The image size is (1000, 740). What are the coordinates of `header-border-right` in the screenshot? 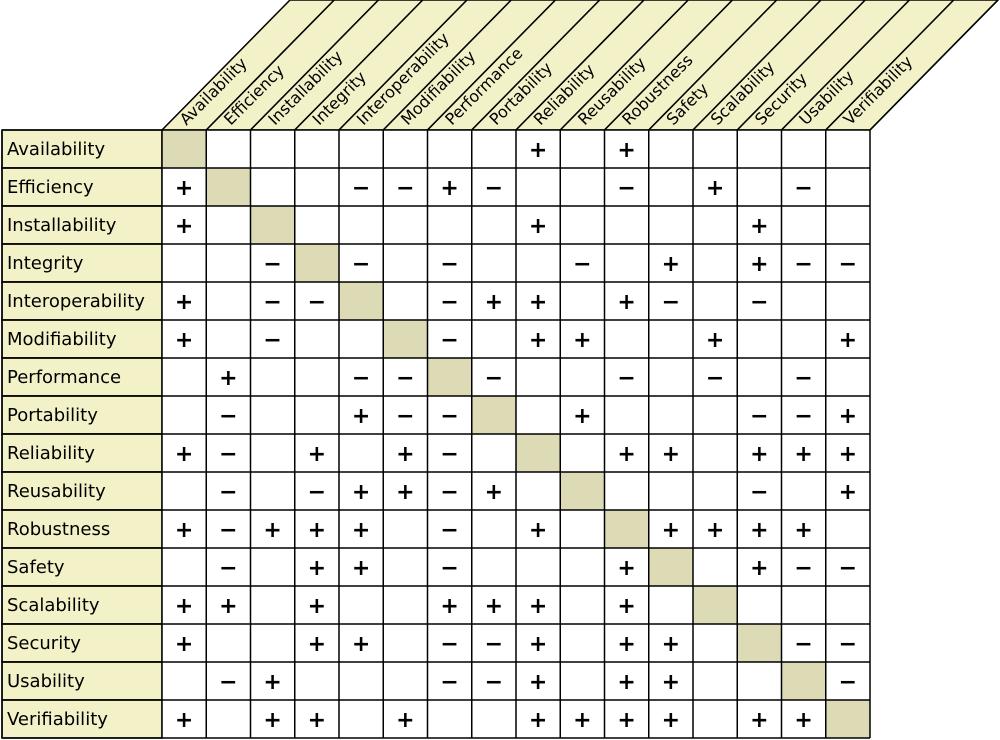 It's located at (934, 65).